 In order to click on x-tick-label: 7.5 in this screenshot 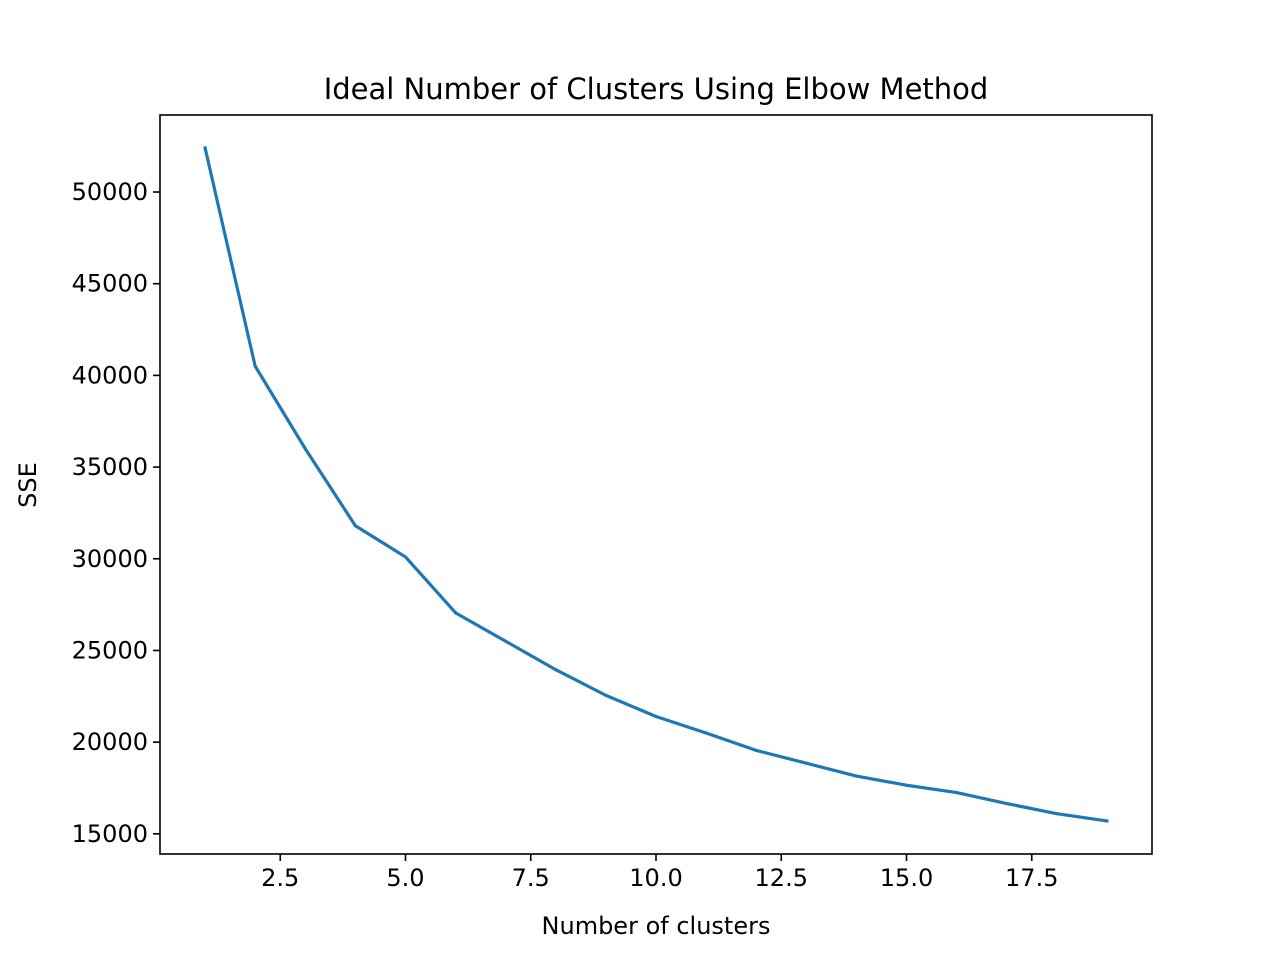, I will do `click(531, 878)`.